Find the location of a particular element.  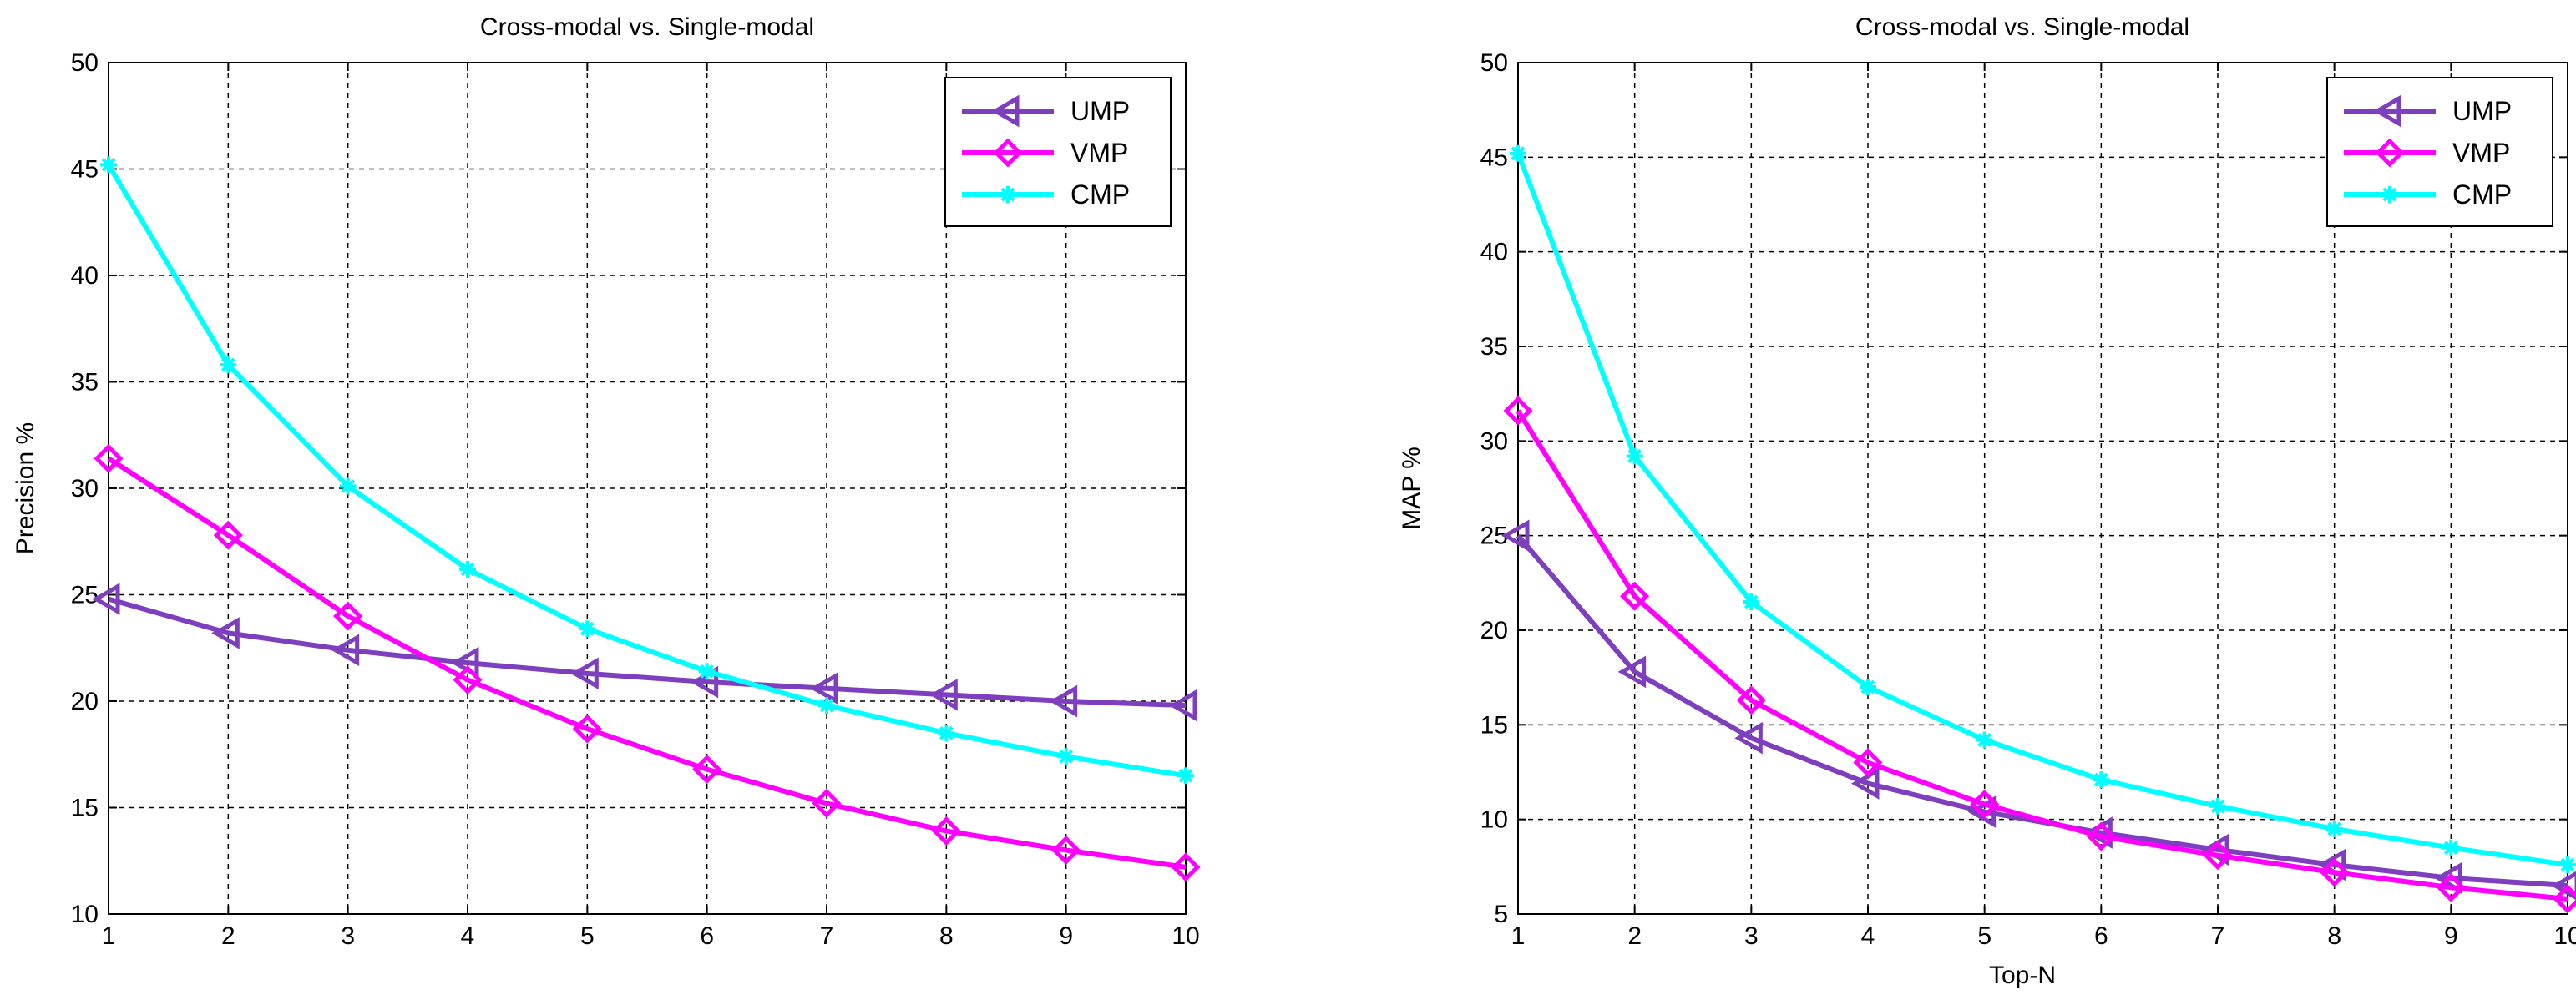

y-tick-label: 25 is located at coordinates (85, 595).